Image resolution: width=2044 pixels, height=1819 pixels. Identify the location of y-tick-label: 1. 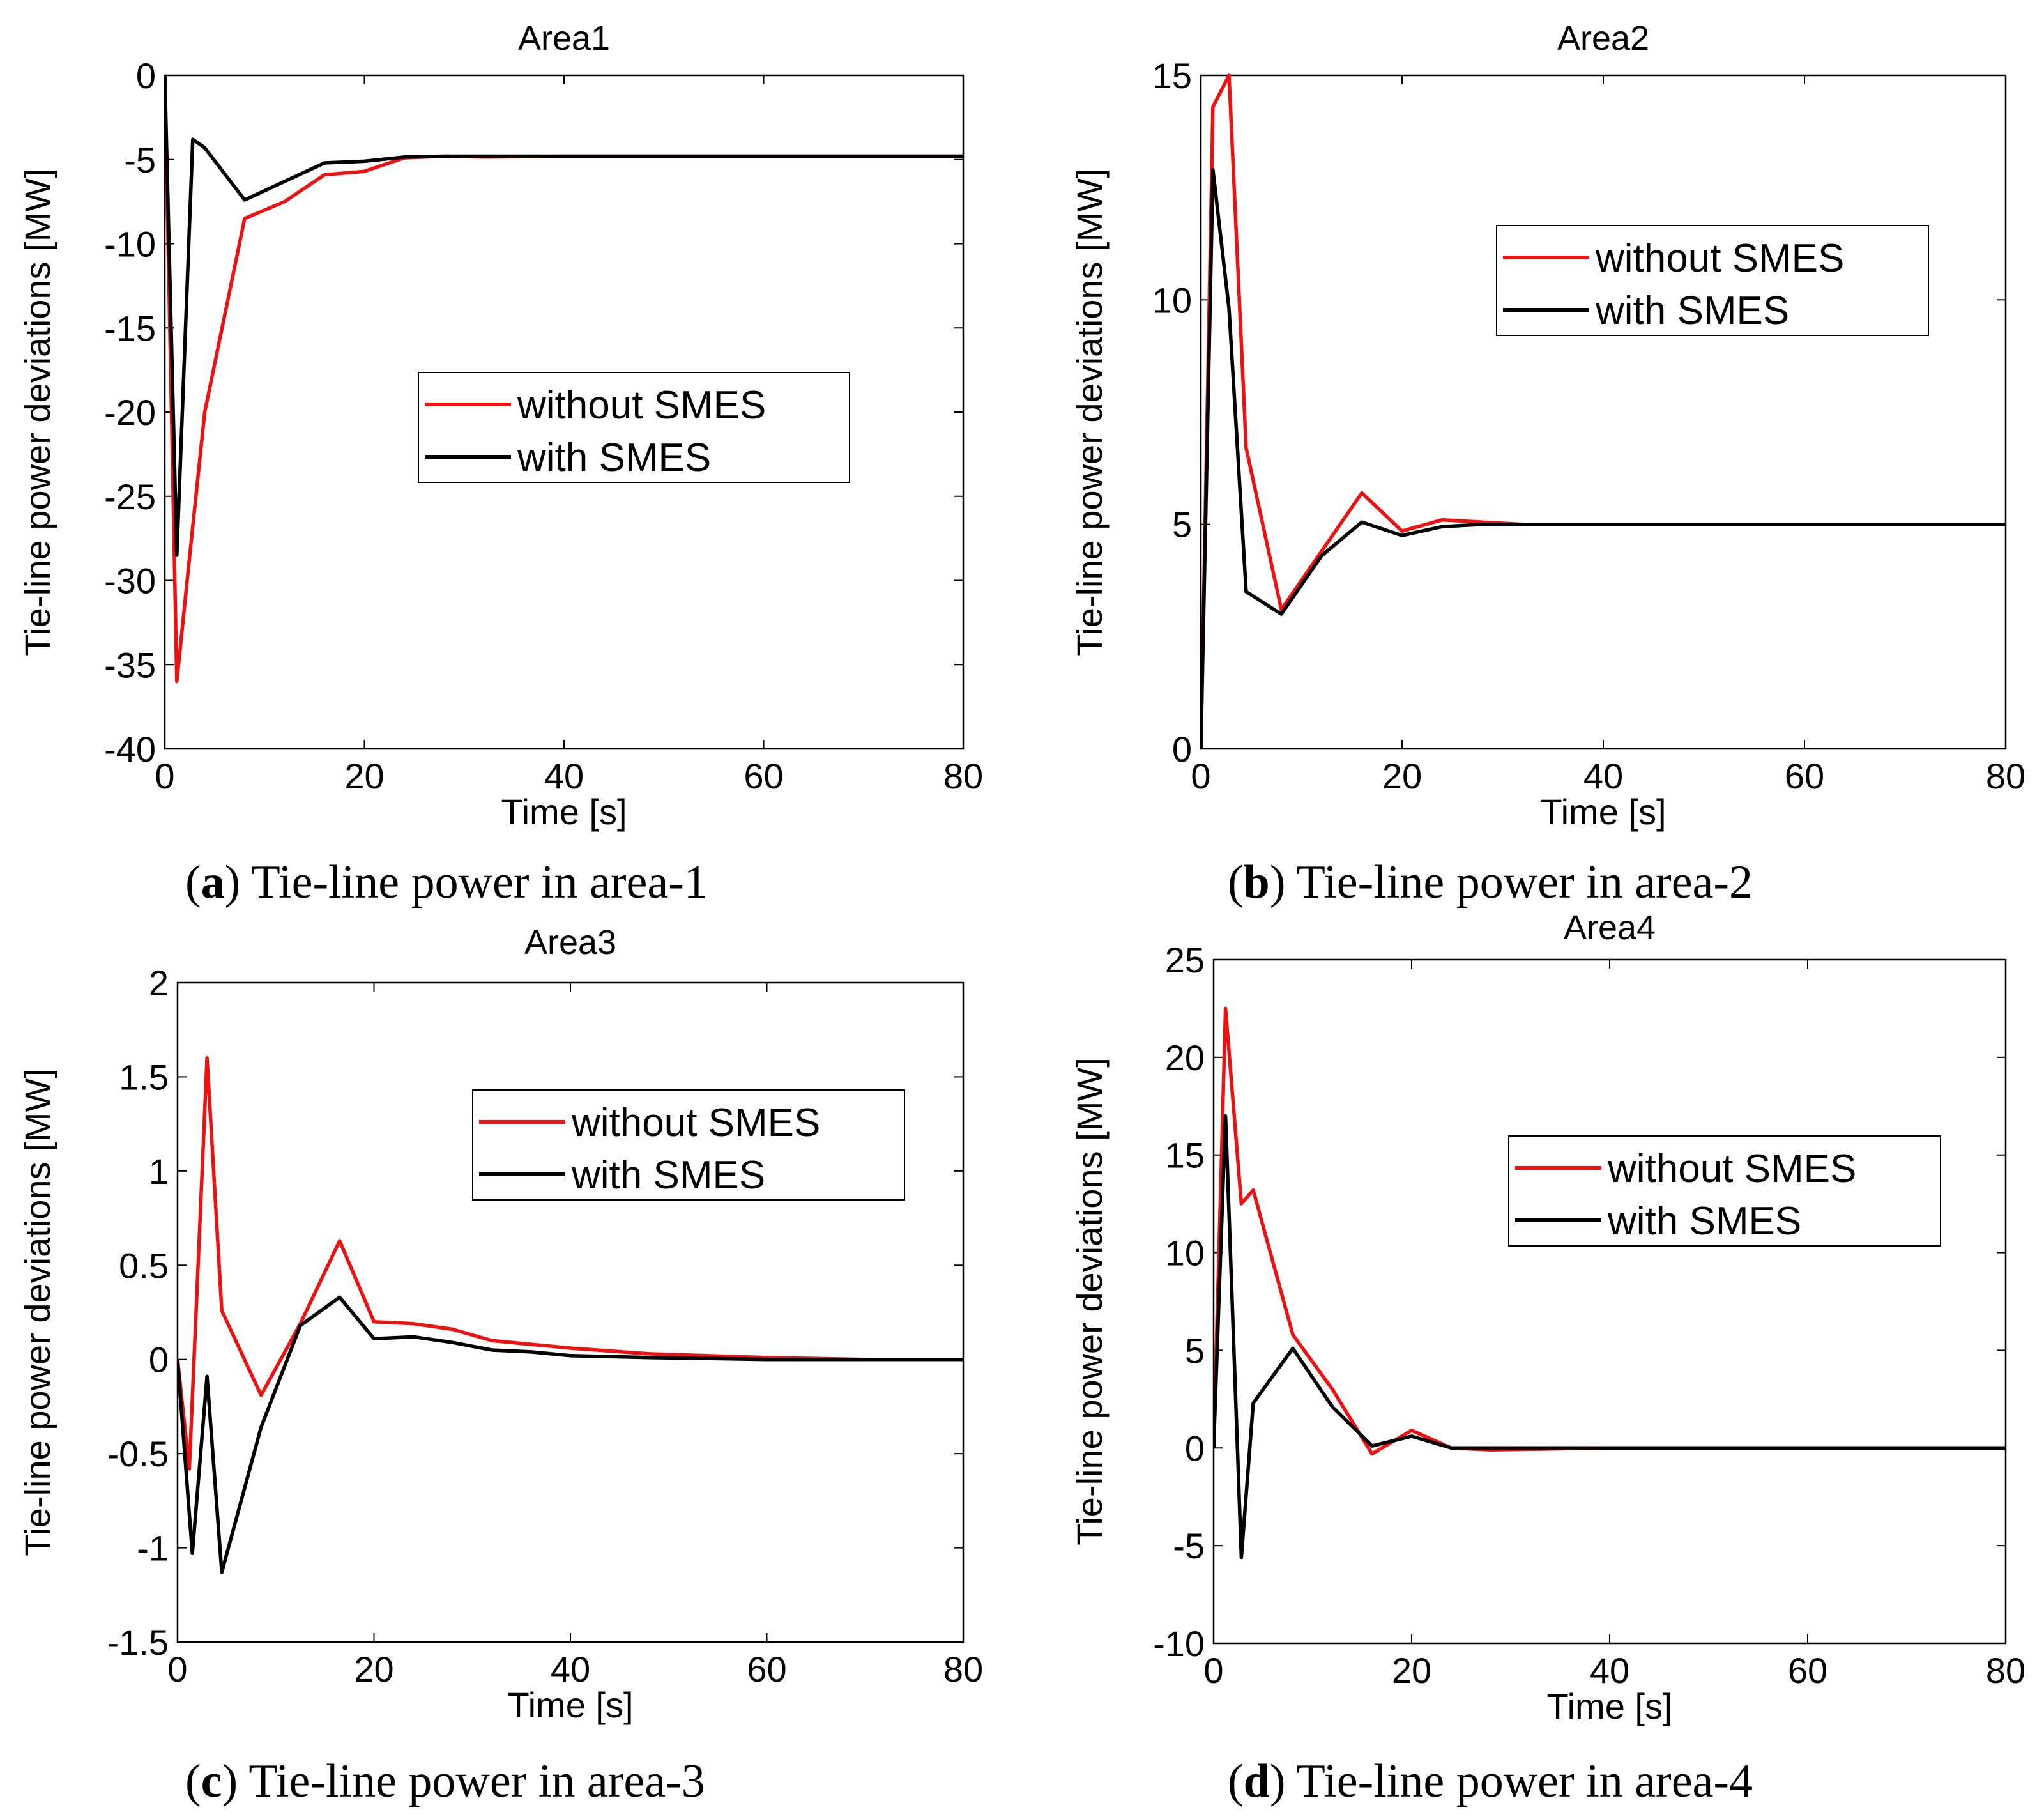
(159, 1171).